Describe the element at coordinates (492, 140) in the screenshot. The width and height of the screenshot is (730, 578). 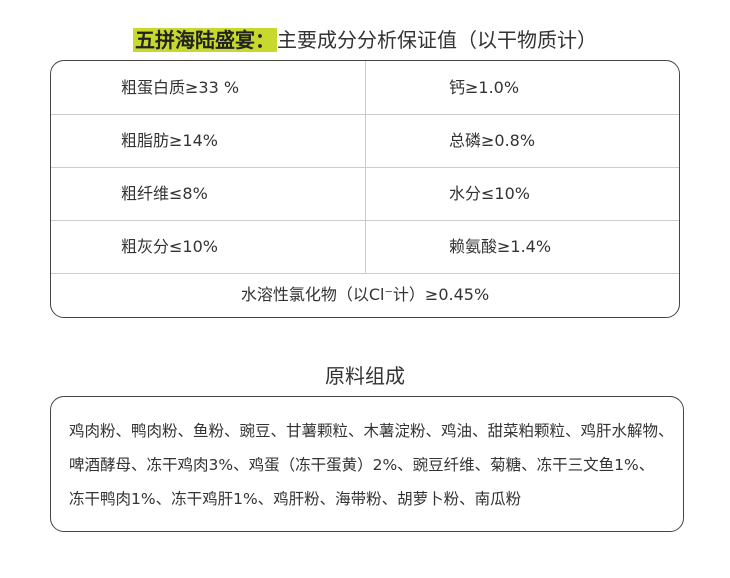
I see `table-cell: 总磷≥0.8%` at that location.